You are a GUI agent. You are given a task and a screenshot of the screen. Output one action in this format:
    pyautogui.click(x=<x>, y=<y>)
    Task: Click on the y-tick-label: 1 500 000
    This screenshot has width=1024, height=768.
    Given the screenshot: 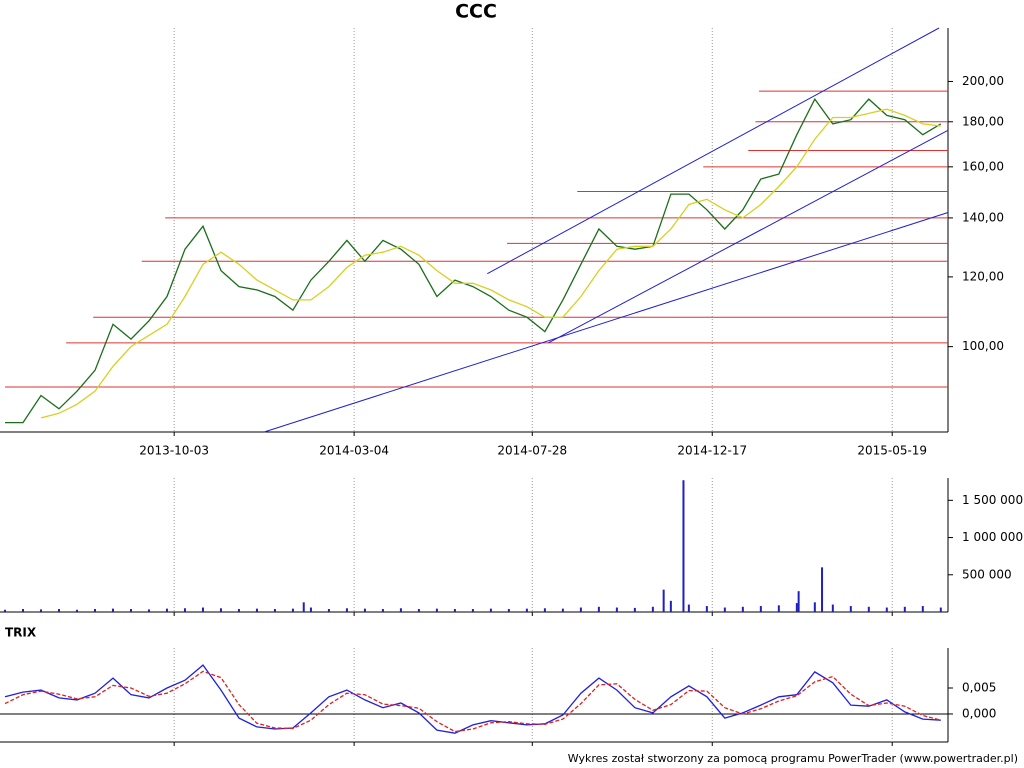 What is the action you would take?
    pyautogui.click(x=992, y=500)
    